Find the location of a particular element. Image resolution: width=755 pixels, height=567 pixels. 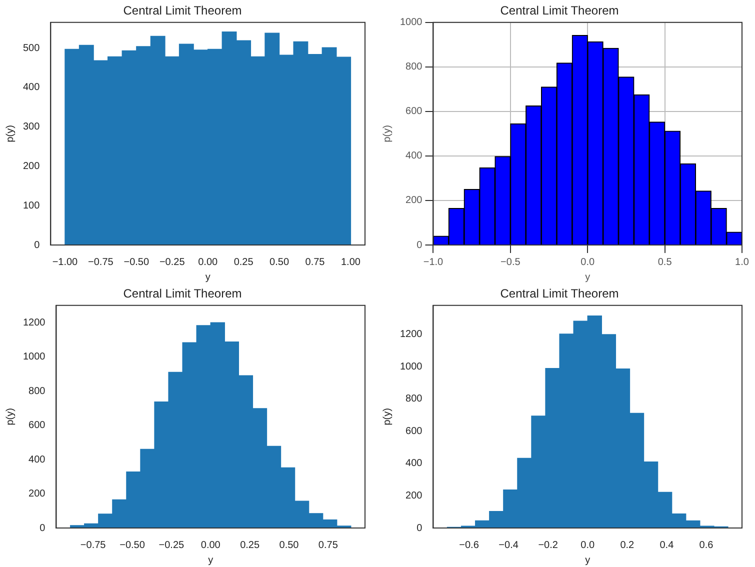

x-tick-label: 0.6 is located at coordinates (706, 545).